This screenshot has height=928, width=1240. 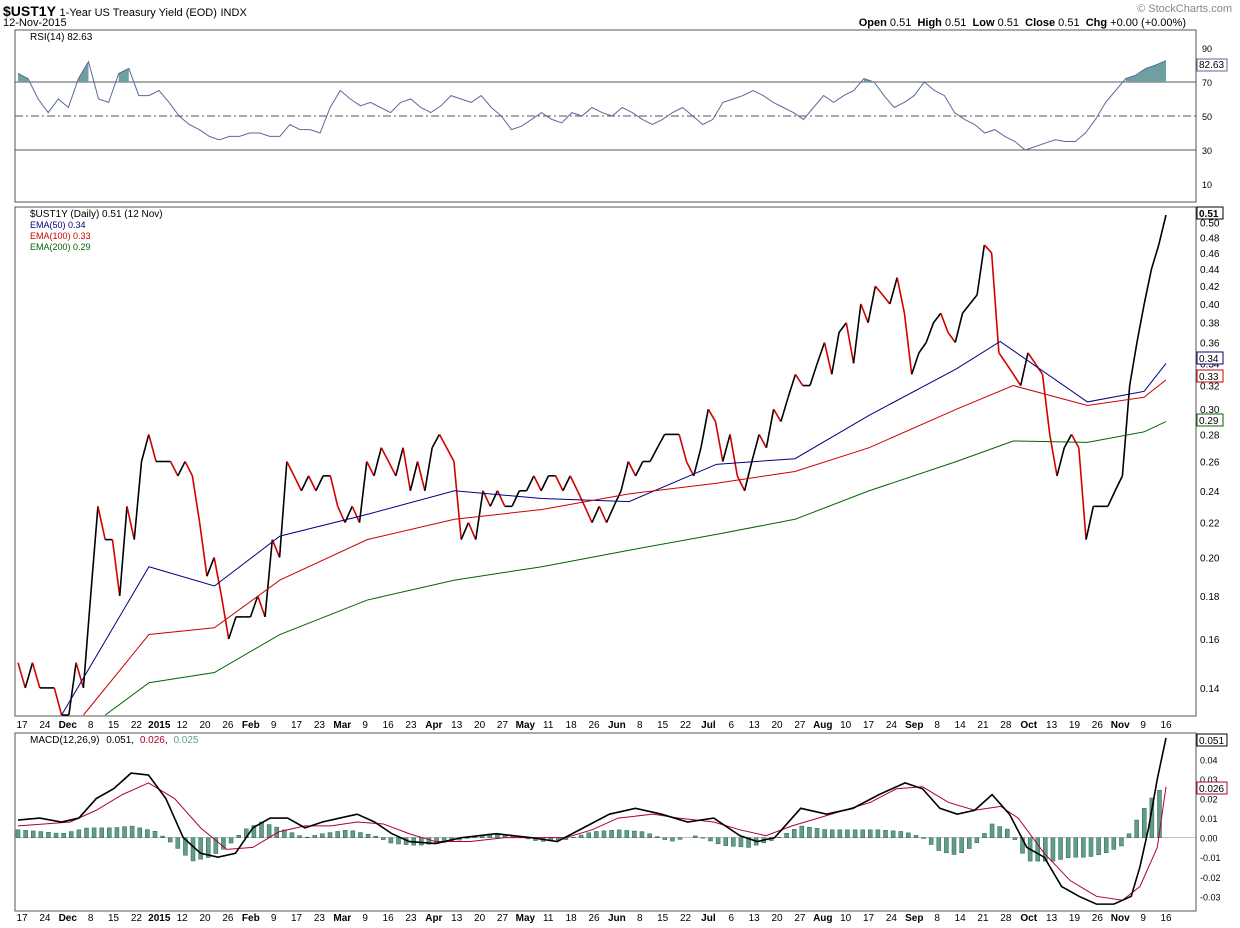 What do you see at coordinates (708, 725) in the screenshot?
I see `x-tick-label-price: Jul` at bounding box center [708, 725].